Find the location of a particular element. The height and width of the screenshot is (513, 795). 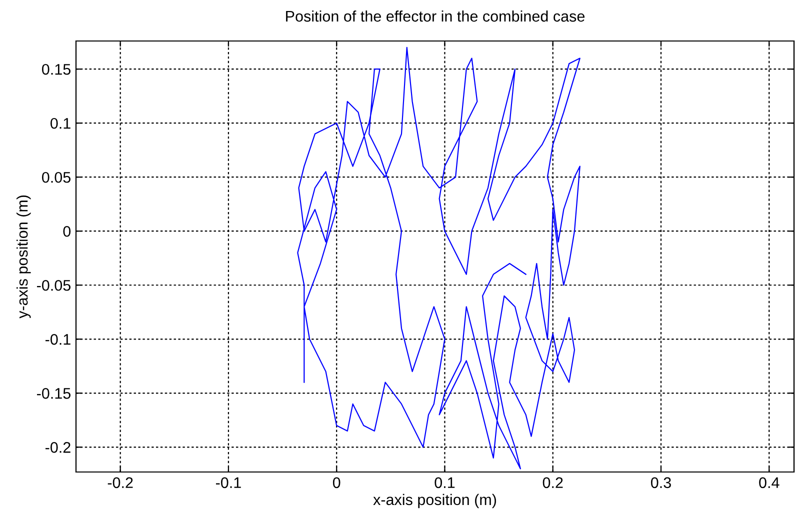

y-tick-label: 0.1 is located at coordinates (60, 123).